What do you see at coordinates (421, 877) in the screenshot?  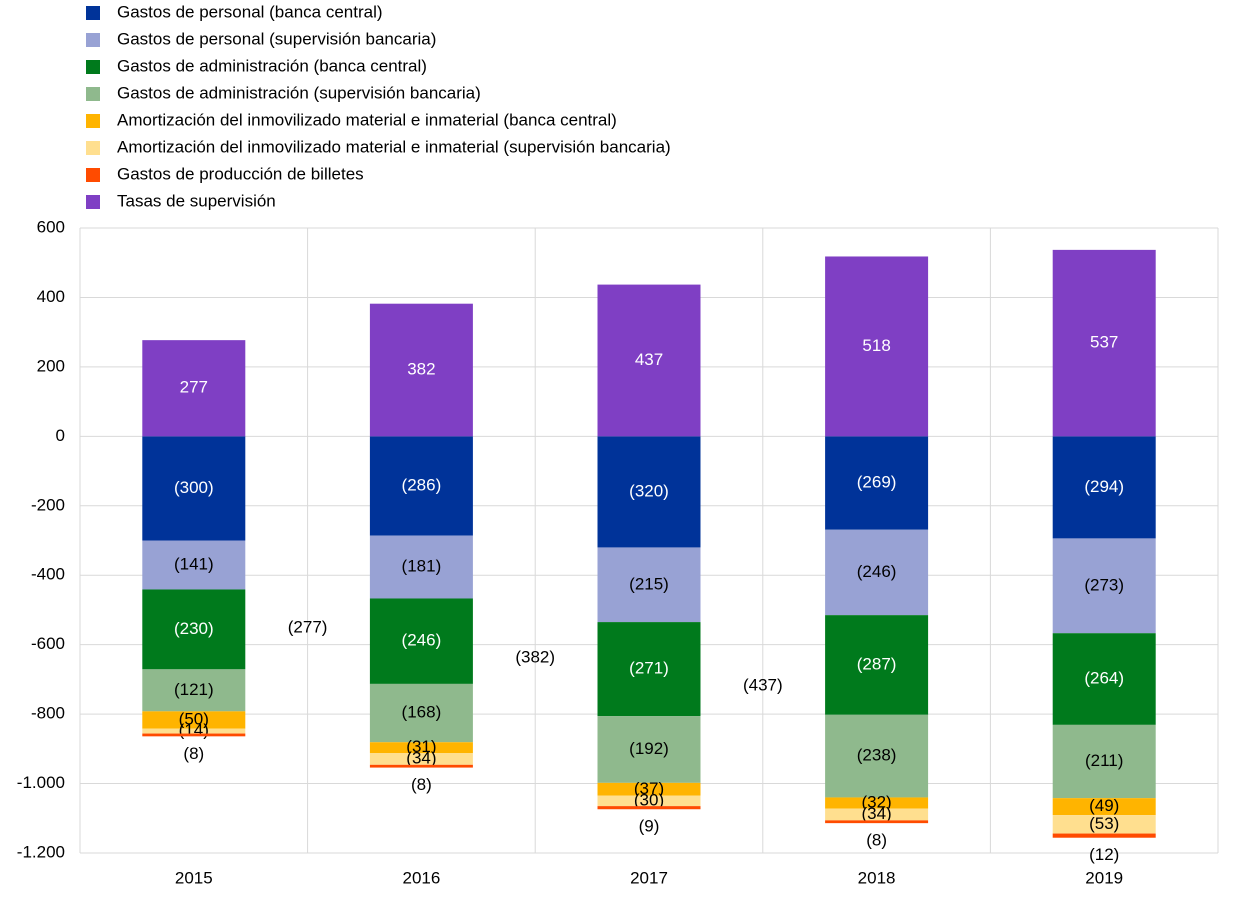 I see `x-tick-label: 2016` at bounding box center [421, 877].